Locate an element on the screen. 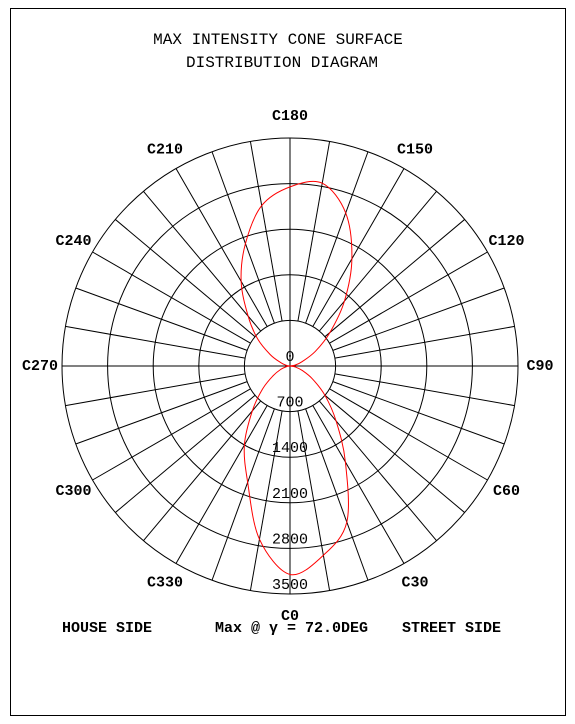  annotation: STREET SIDE is located at coordinates (451, 628).